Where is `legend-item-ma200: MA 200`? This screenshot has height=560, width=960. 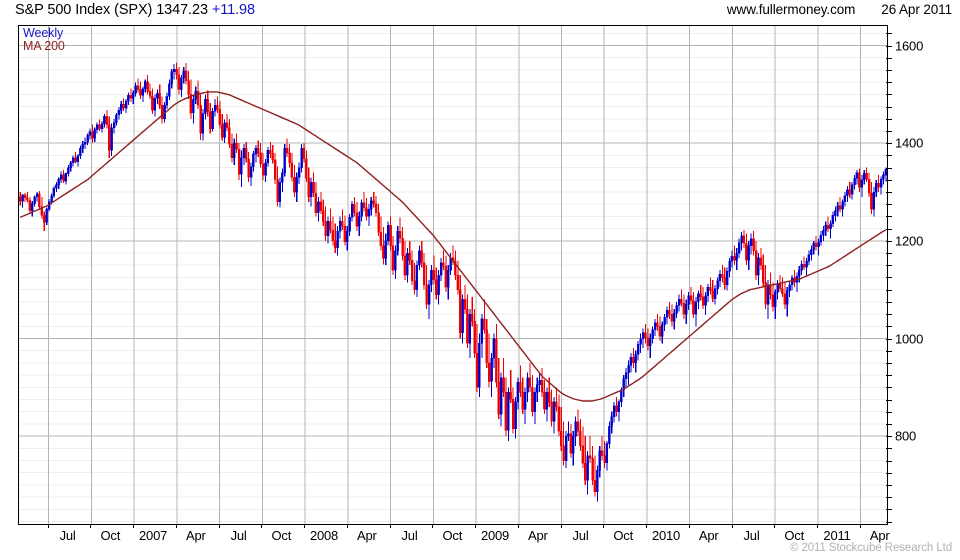 legend-item-ma200: MA 200 is located at coordinates (44, 46).